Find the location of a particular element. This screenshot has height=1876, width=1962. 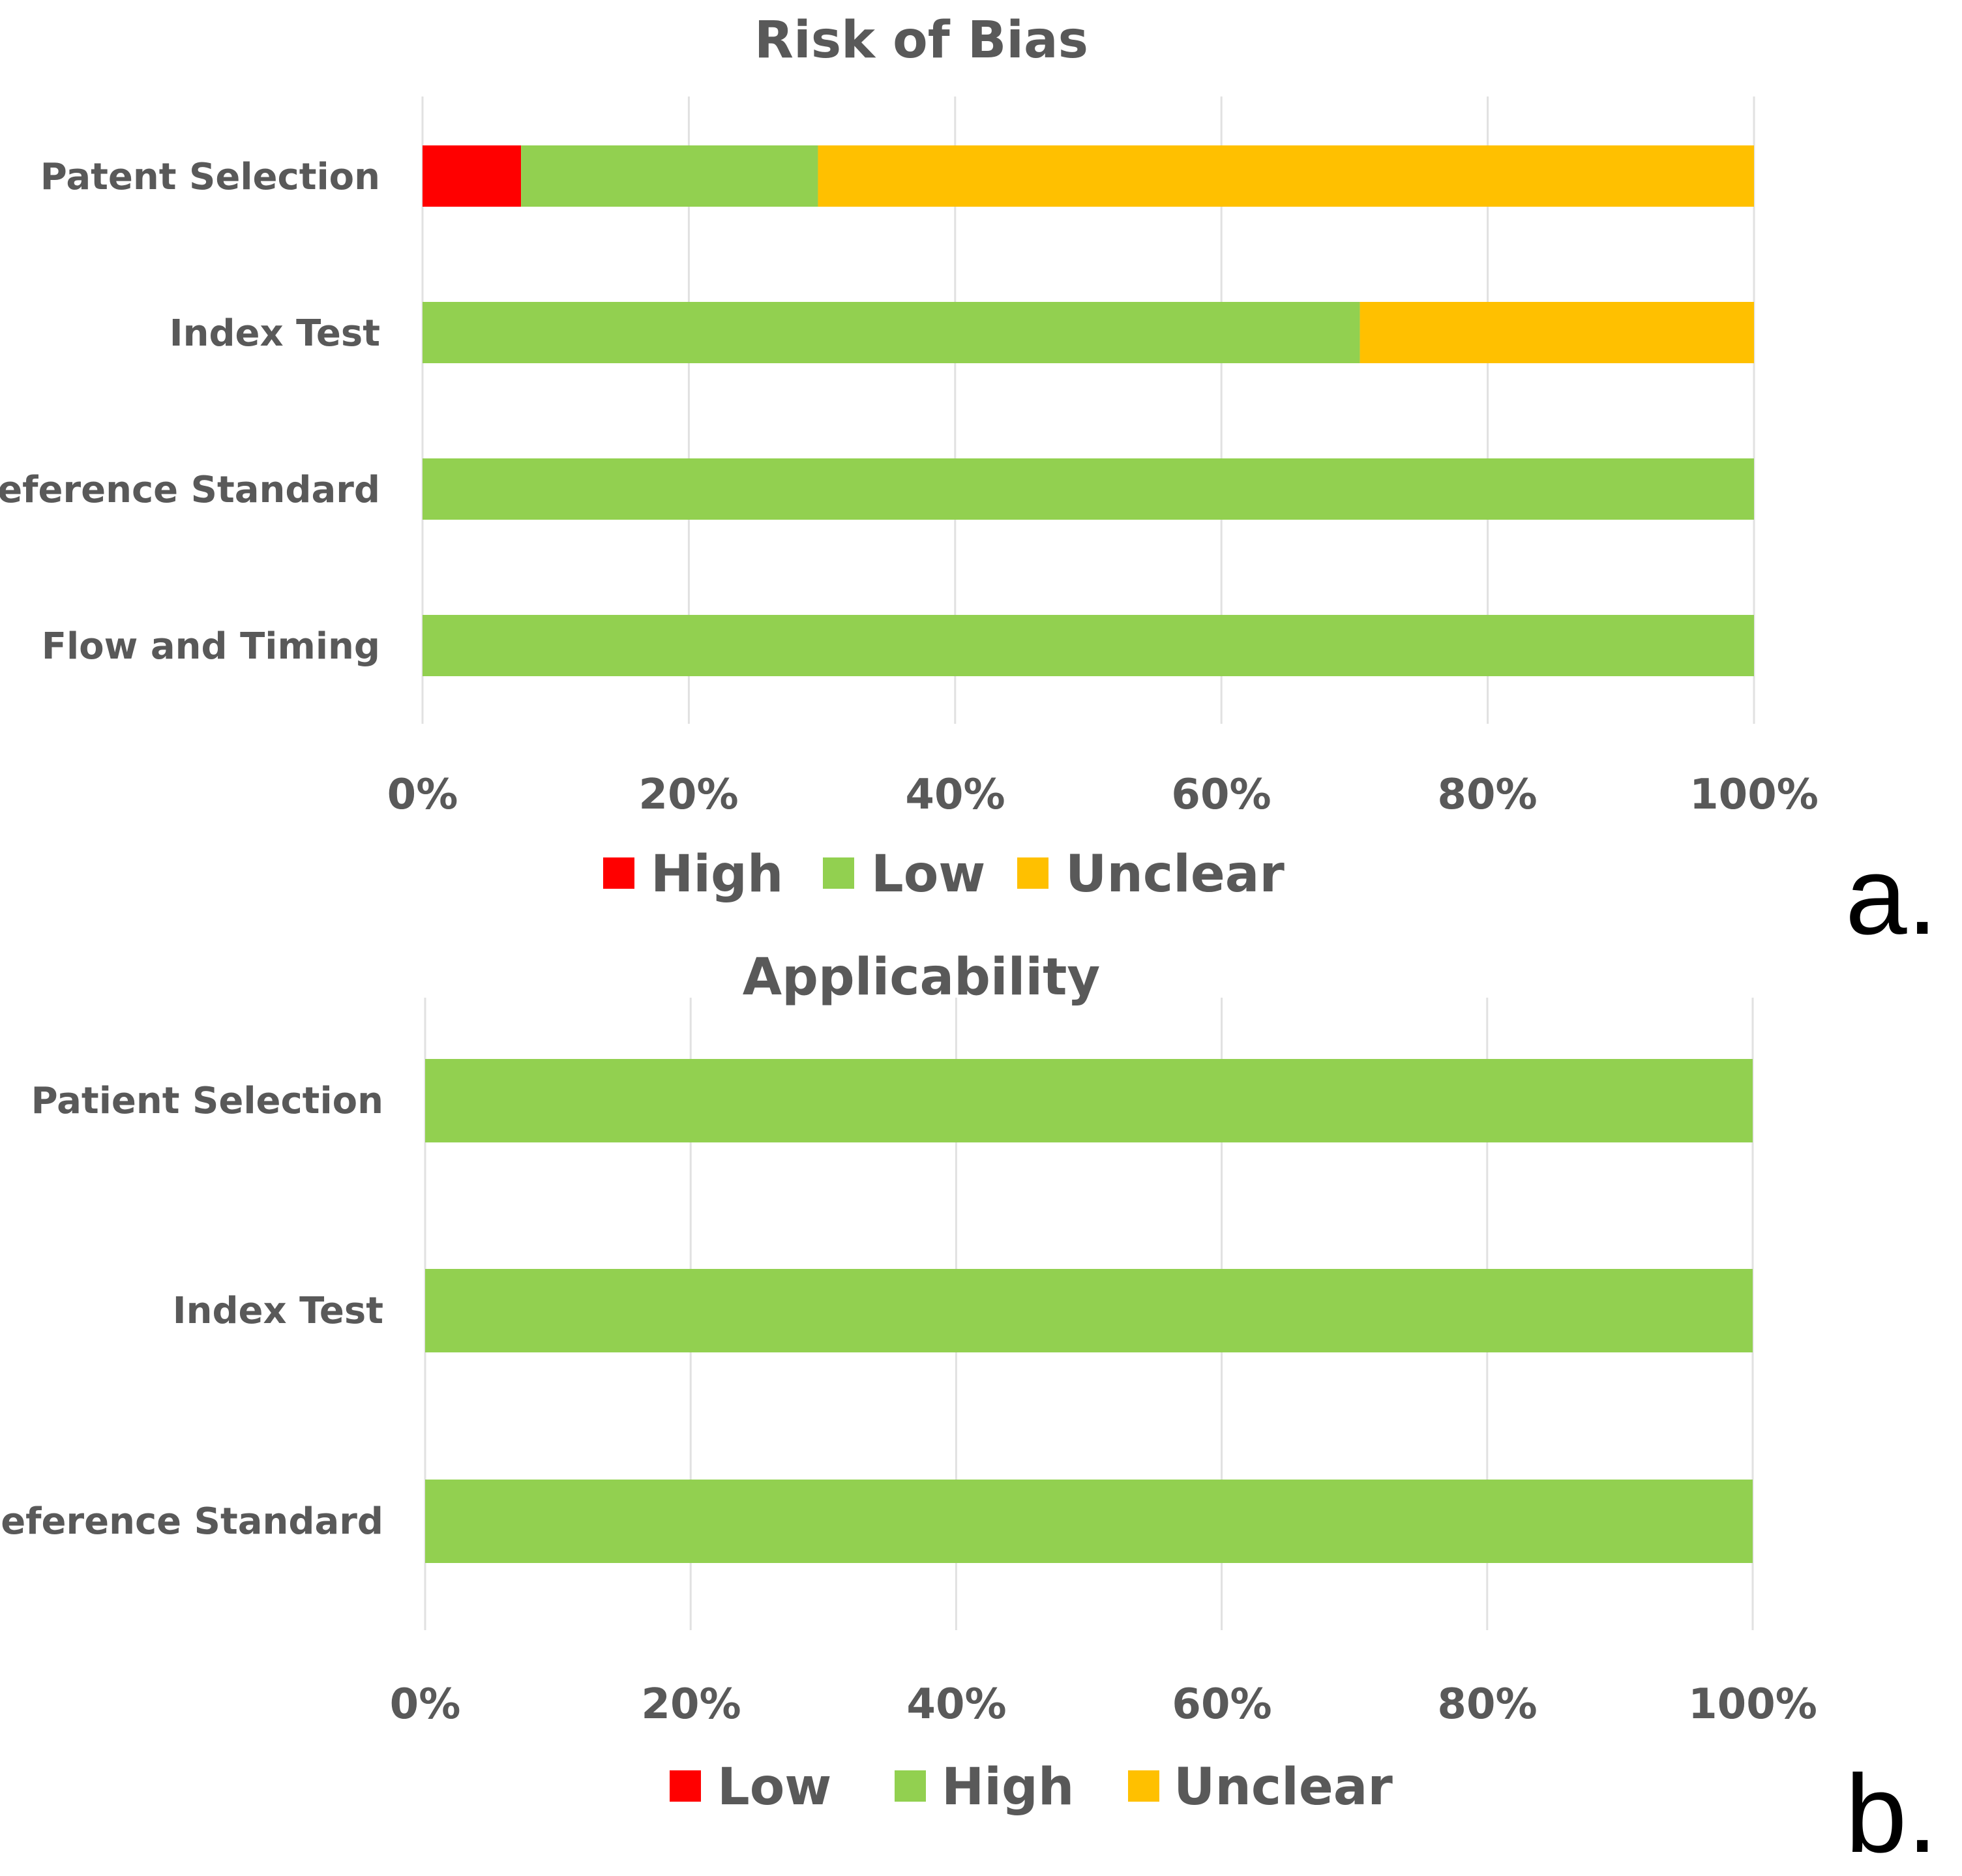

chart-title: Applicability is located at coordinates (922, 977).